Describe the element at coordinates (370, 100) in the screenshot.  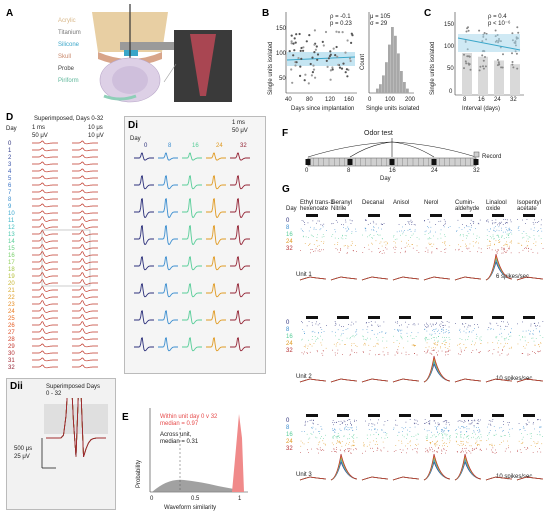
I see `b-hist-xtick-0: 0` at that location.